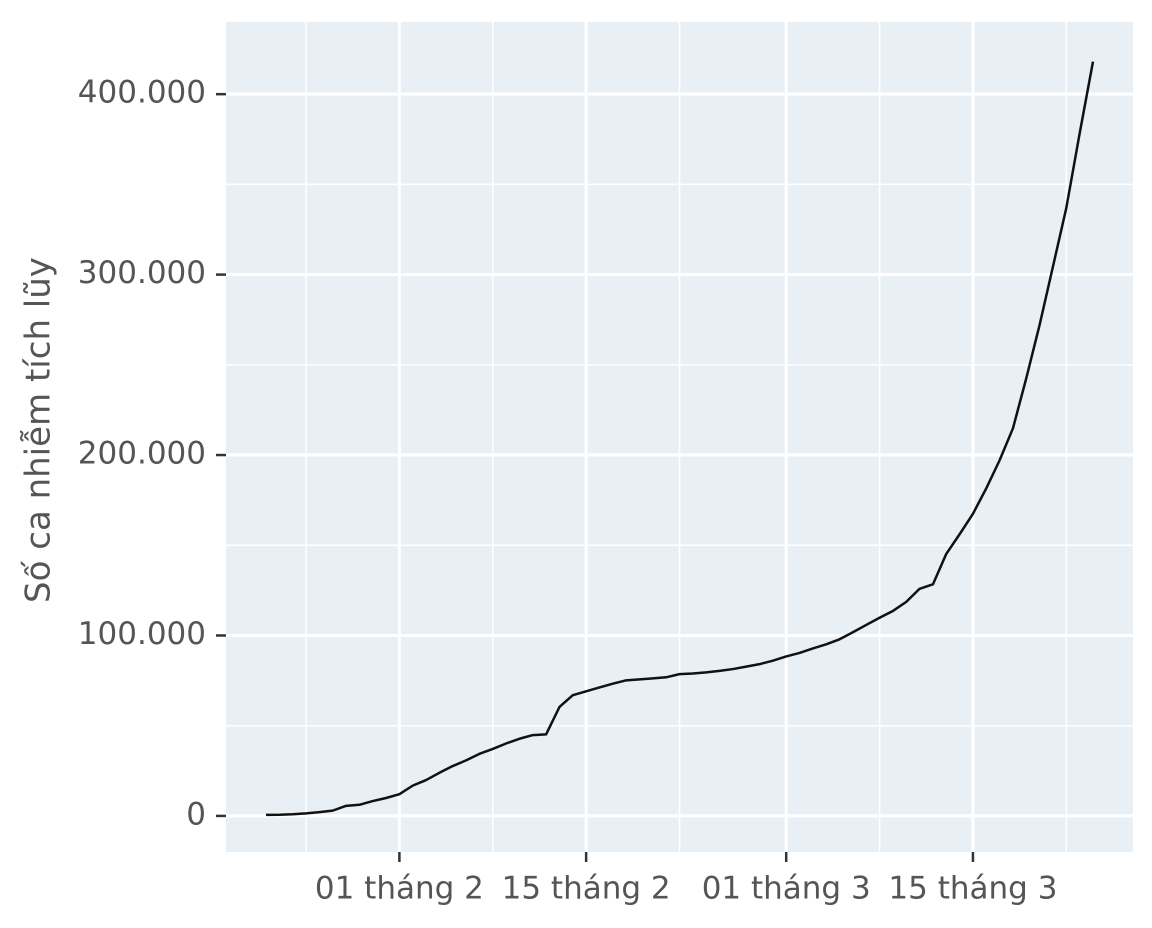  I want to click on y-tick-label: 0, so click(196, 814).